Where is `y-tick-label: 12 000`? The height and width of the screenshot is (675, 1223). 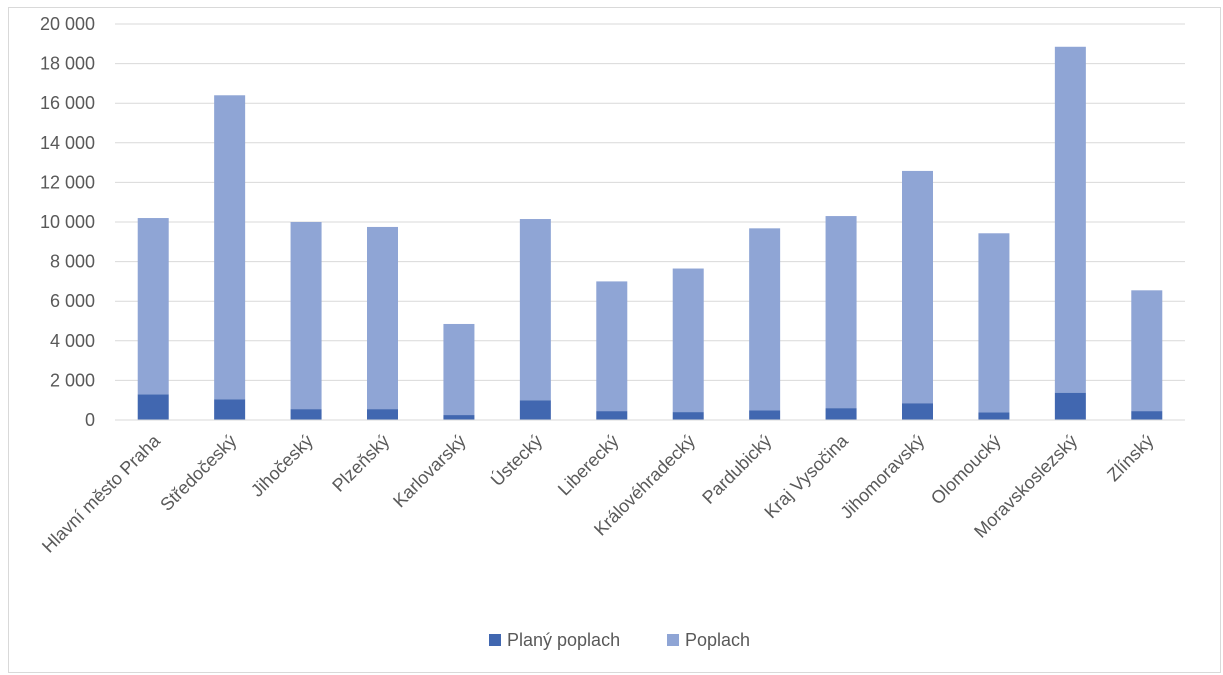
y-tick-label: 12 000 is located at coordinates (67, 182).